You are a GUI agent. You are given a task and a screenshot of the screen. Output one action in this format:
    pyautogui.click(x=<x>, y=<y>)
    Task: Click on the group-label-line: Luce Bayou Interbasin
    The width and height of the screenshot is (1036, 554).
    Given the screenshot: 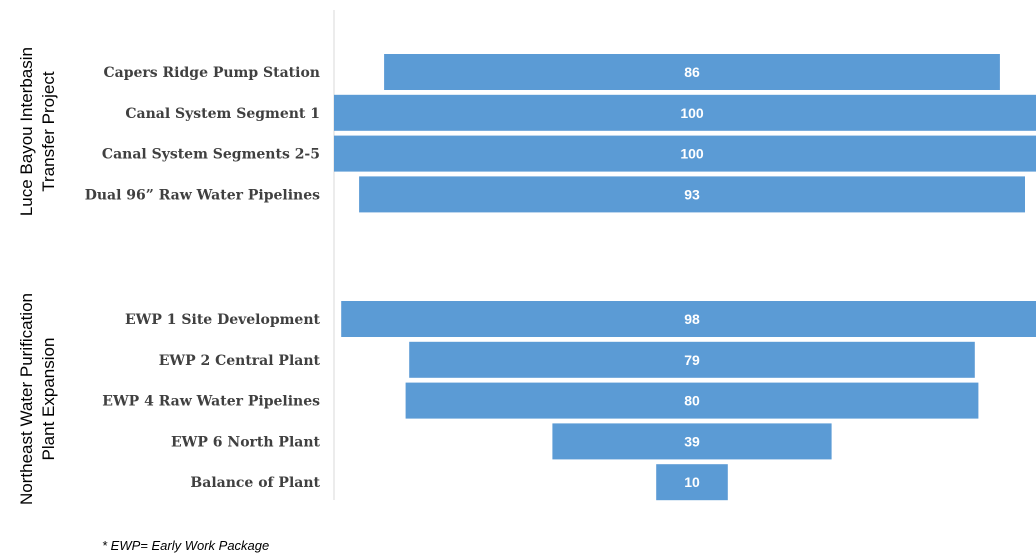 What is the action you would take?
    pyautogui.click(x=26, y=131)
    